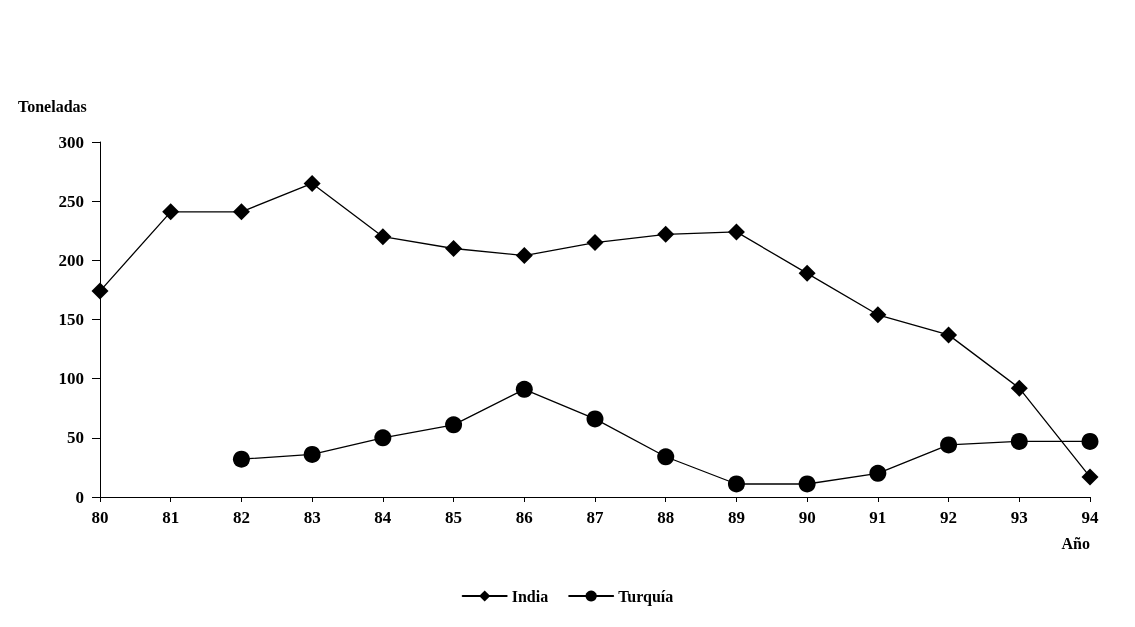  What do you see at coordinates (595, 517) in the screenshot?
I see `x-tick-label: 87` at bounding box center [595, 517].